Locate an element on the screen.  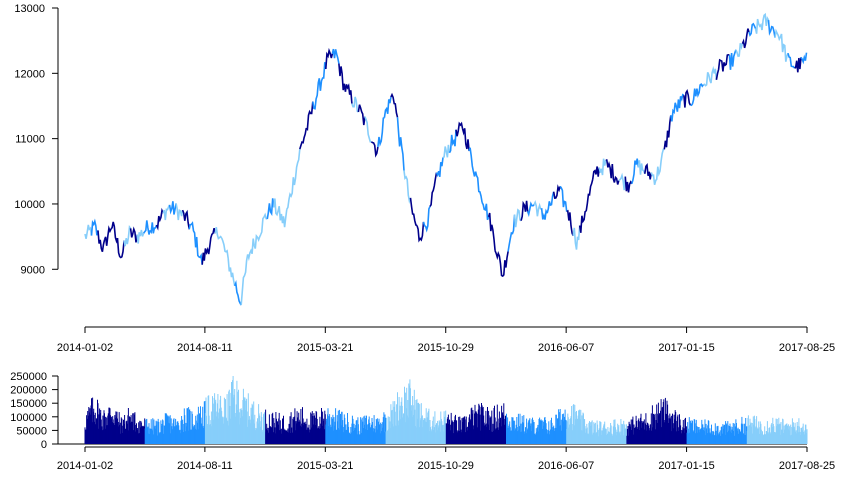
price-x-tick-label: 2014-08-11 is located at coordinates (204, 348).